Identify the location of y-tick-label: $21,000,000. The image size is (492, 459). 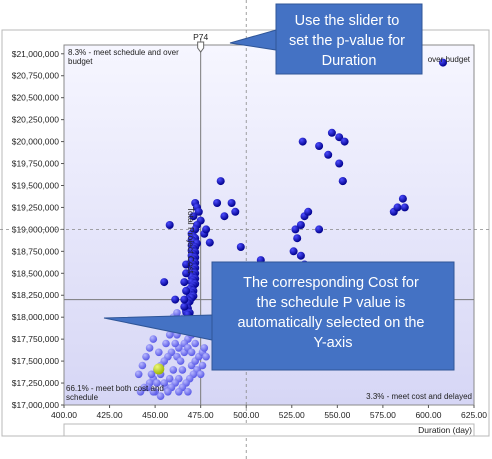
(36, 54).